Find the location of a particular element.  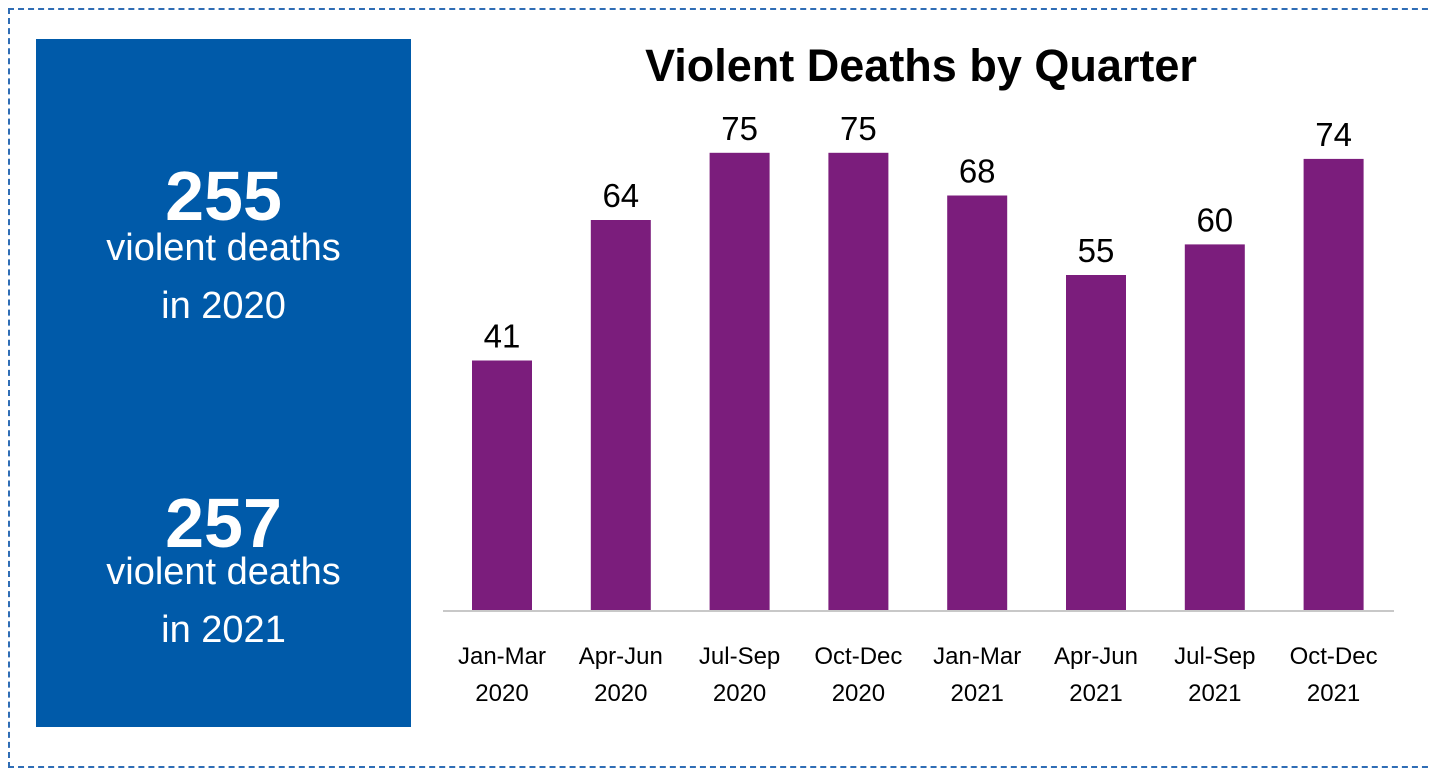

value-label-6: 60 is located at coordinates (1214, 219).